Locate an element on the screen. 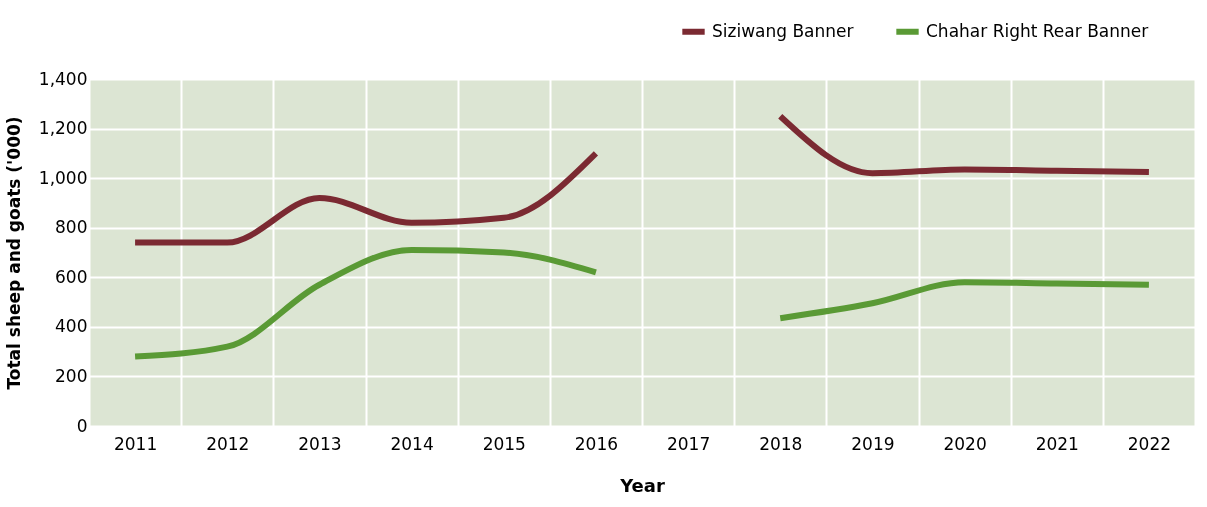  y-tick-label: 400 is located at coordinates (71, 326).